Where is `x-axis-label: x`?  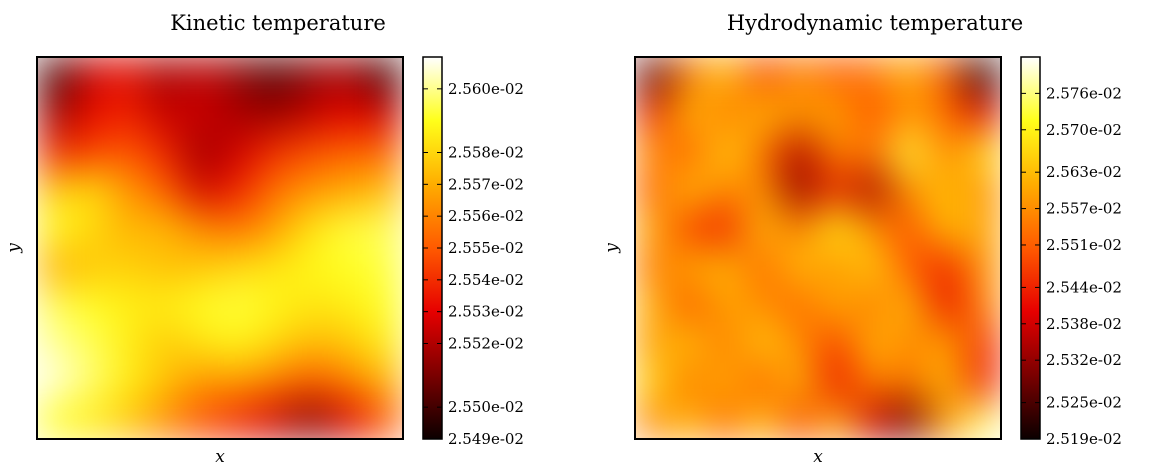 x-axis-label: x is located at coordinates (220, 457).